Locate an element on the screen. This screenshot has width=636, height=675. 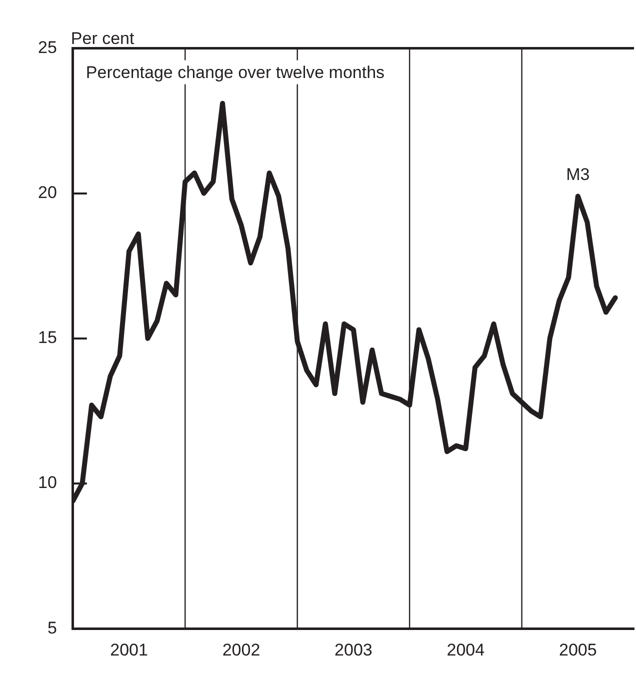
y-tick-label: 10 is located at coordinates (47, 482).